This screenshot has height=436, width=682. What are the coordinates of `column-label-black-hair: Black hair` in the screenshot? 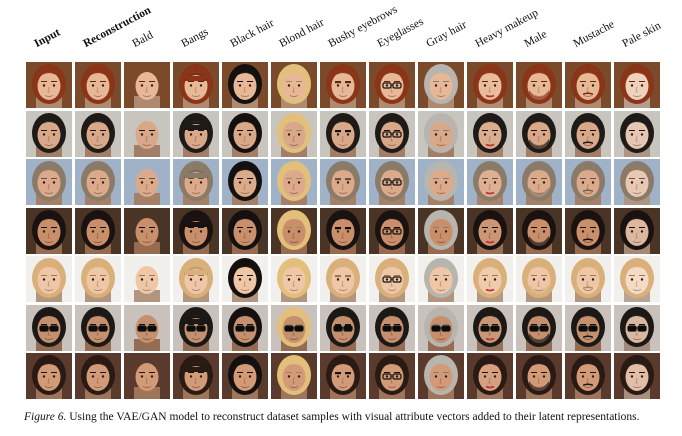 It's located at (252, 33).